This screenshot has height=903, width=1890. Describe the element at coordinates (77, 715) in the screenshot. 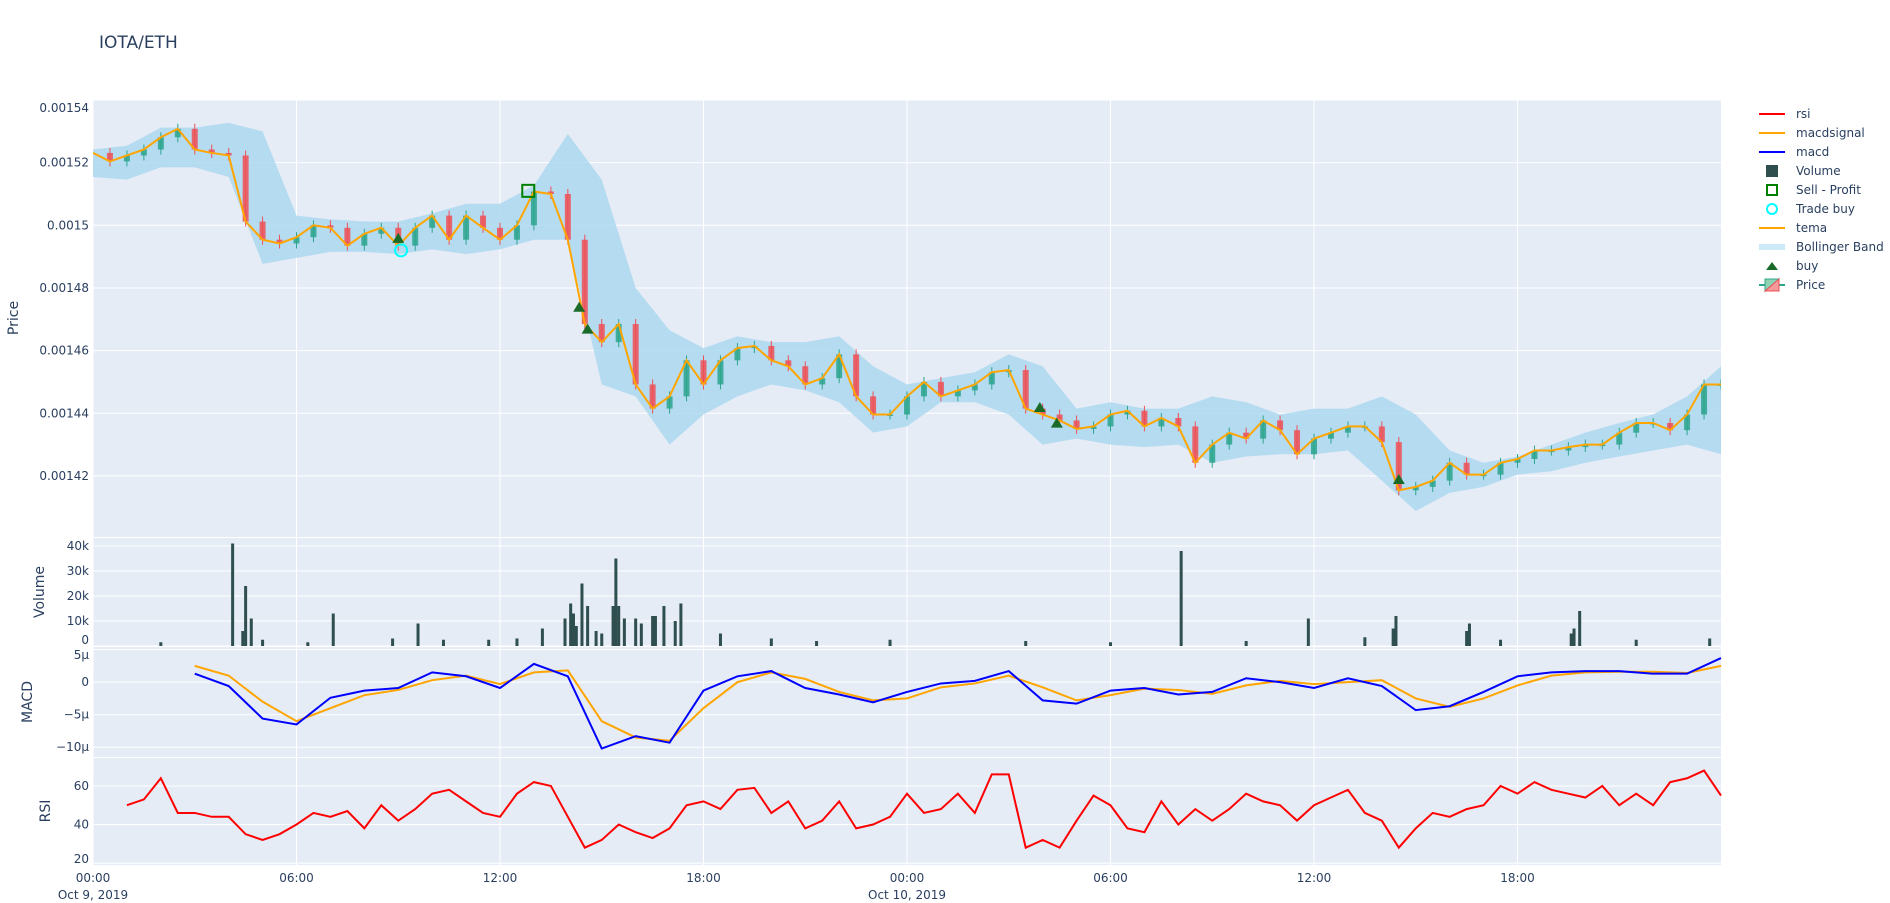

I see `macd-ytick-label: −5μ` at that location.